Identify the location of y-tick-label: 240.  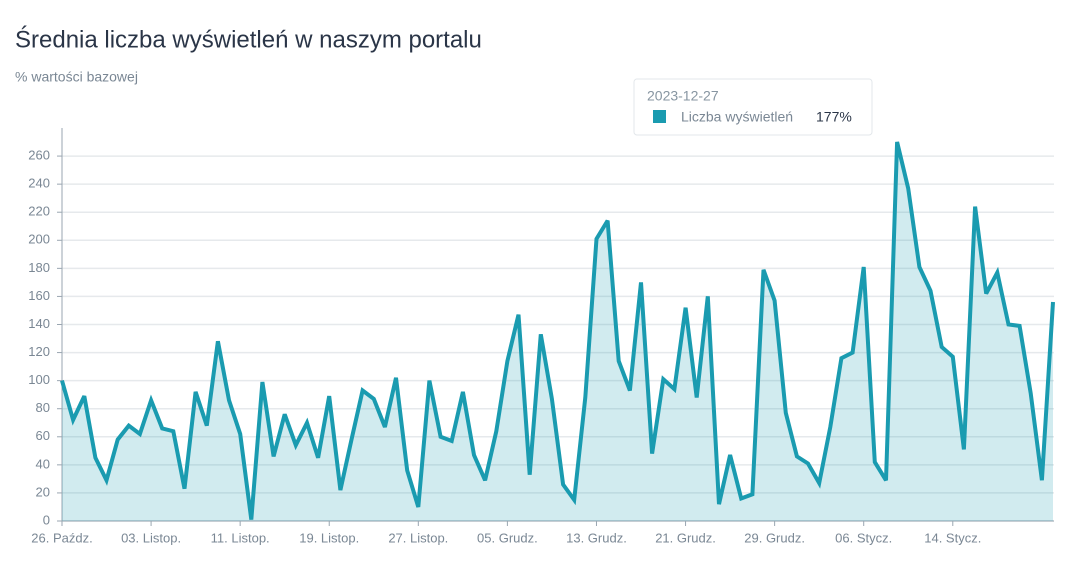
(39, 183).